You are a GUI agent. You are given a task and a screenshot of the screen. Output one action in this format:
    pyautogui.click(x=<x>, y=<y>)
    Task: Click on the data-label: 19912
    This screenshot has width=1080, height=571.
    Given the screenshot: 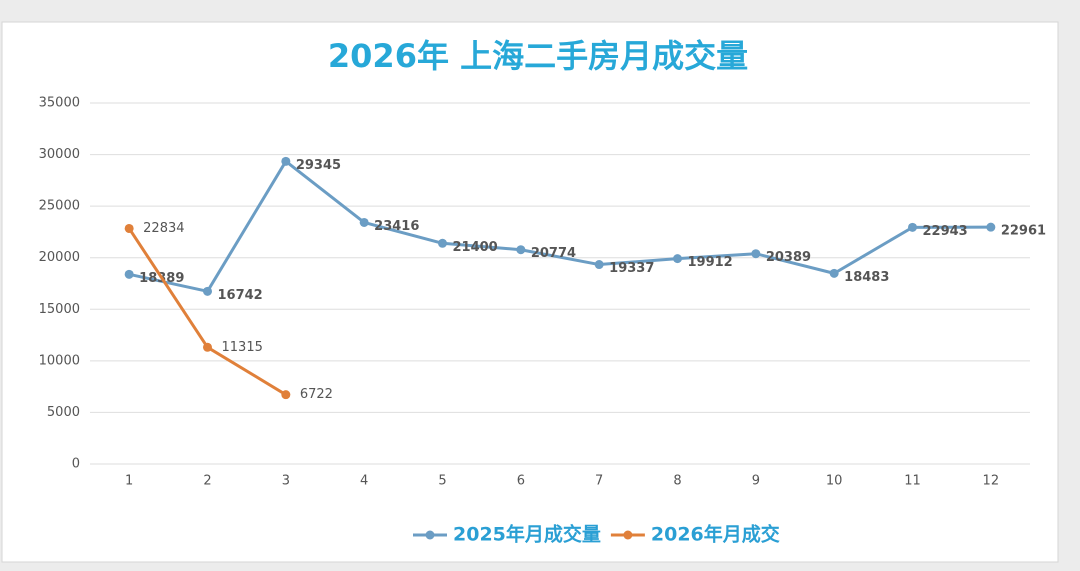 What is the action you would take?
    pyautogui.click(x=710, y=262)
    